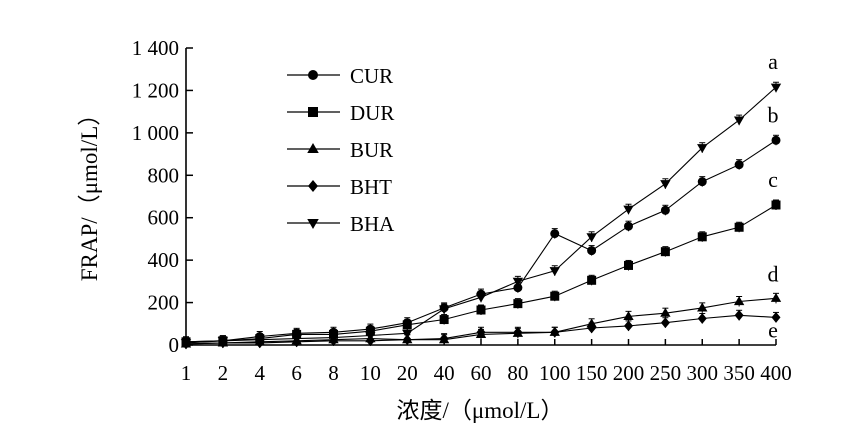  Describe the element at coordinates (155, 90) in the screenshot. I see `y-tick-label: 1 200` at that location.